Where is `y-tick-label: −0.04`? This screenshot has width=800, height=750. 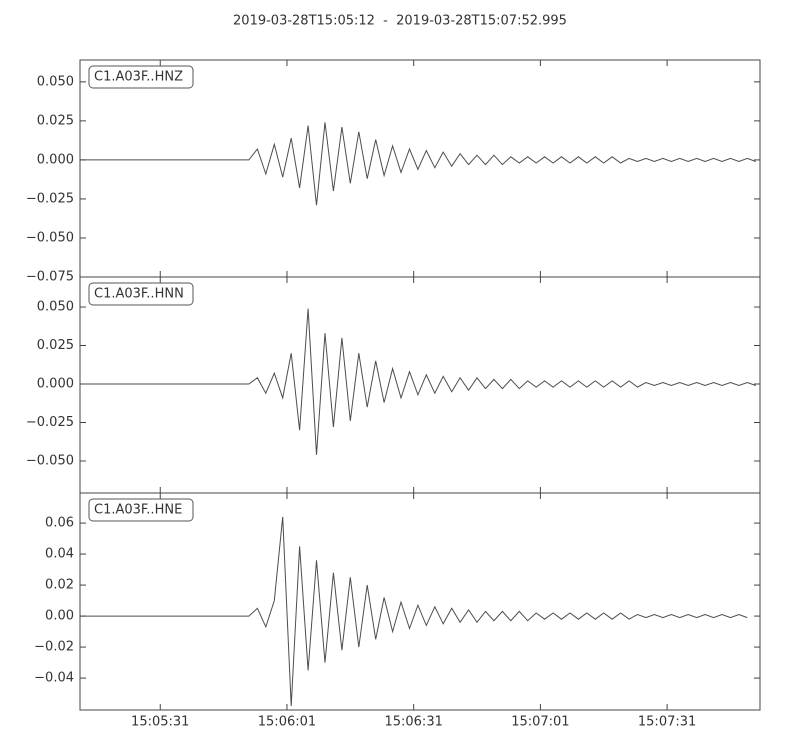 y-tick-label: −0.04 is located at coordinates (54, 678).